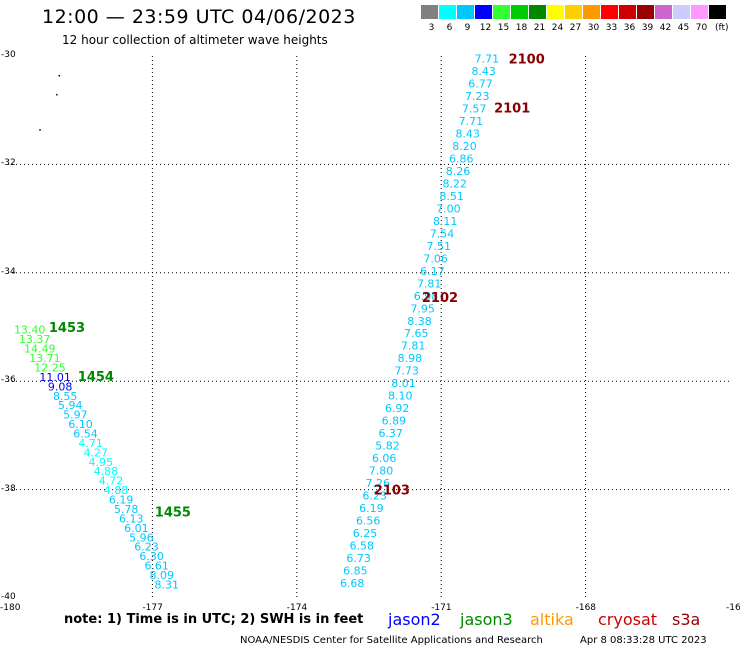 This screenshot has width=740, height=650. Describe the element at coordinates (628, 619) in the screenshot. I see `satellite-name: cryosat` at that location.